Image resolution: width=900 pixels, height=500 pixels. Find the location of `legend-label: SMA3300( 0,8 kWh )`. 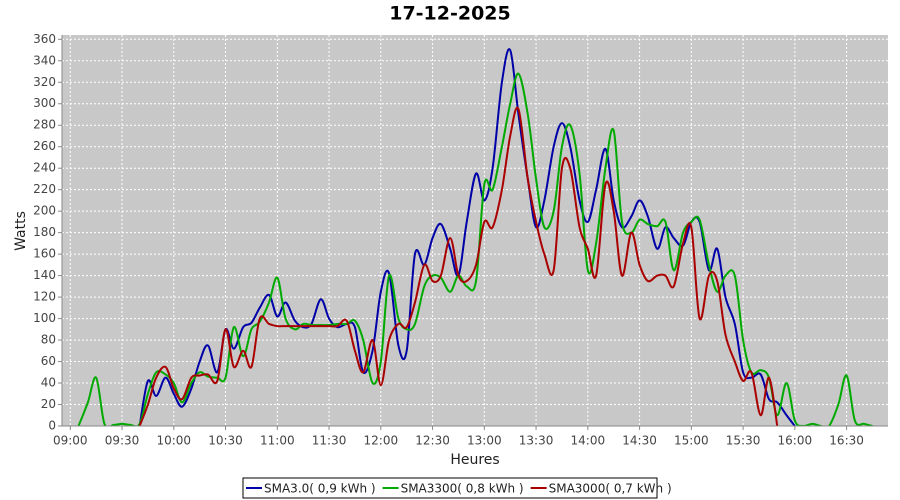

legend-label: SMA3300( 0,8 kWh ) is located at coordinates (462, 489).